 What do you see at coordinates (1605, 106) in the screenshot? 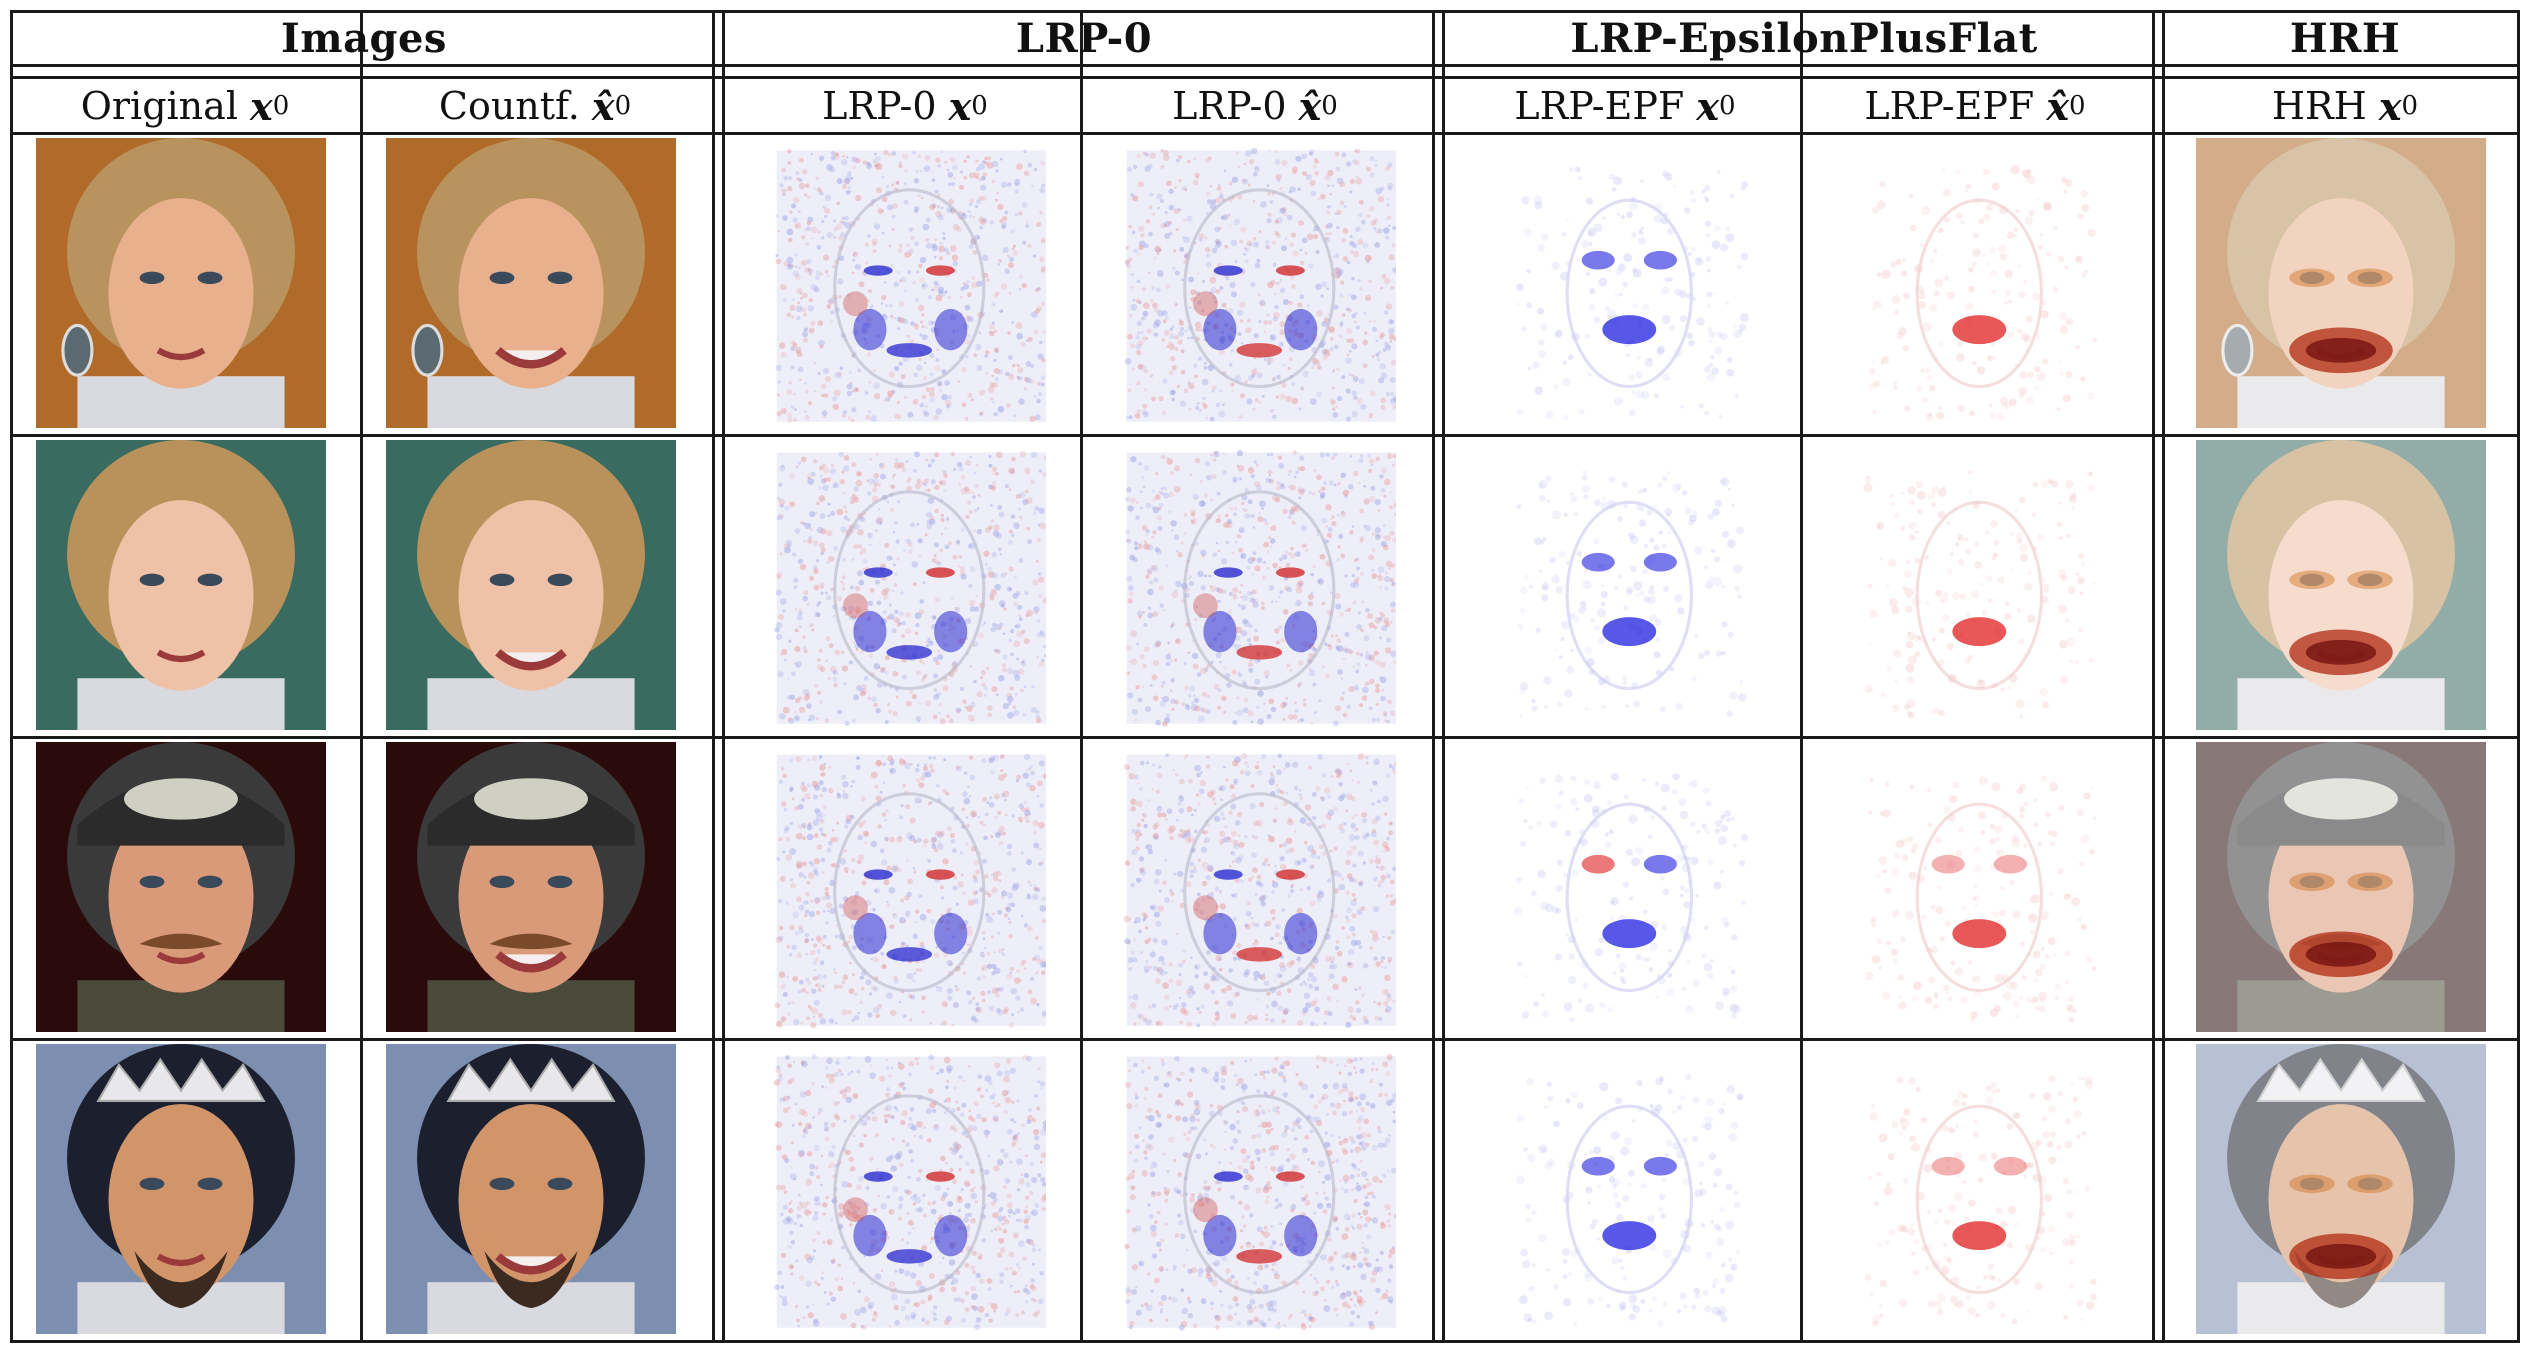
I see `column-header-label: LRP-EPF` at bounding box center [1605, 106].